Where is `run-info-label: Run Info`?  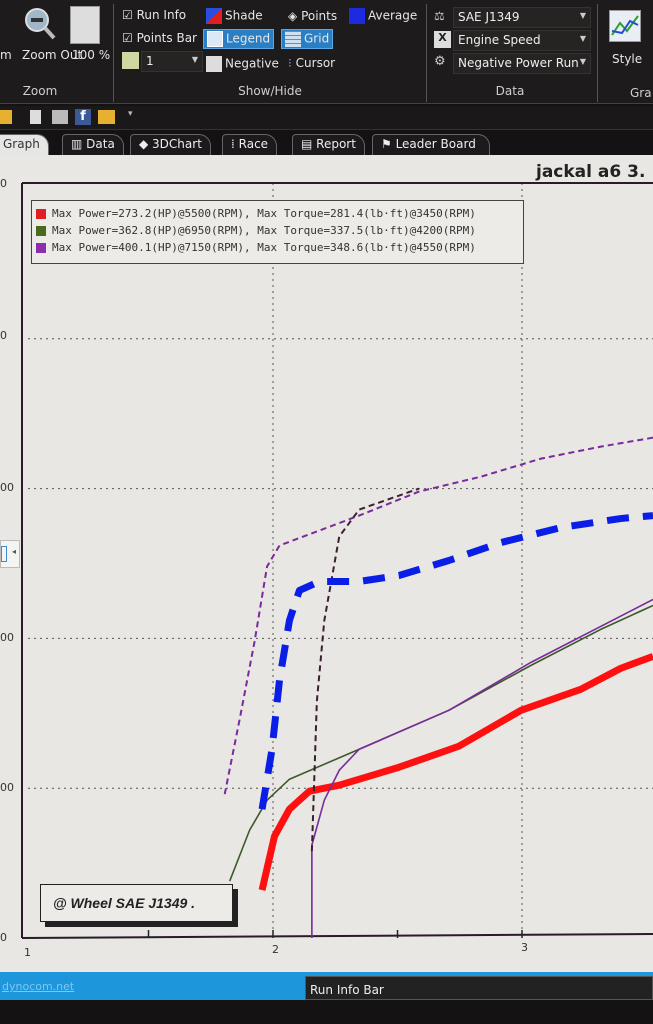
run-info-label: Run Info is located at coordinates (161, 15).